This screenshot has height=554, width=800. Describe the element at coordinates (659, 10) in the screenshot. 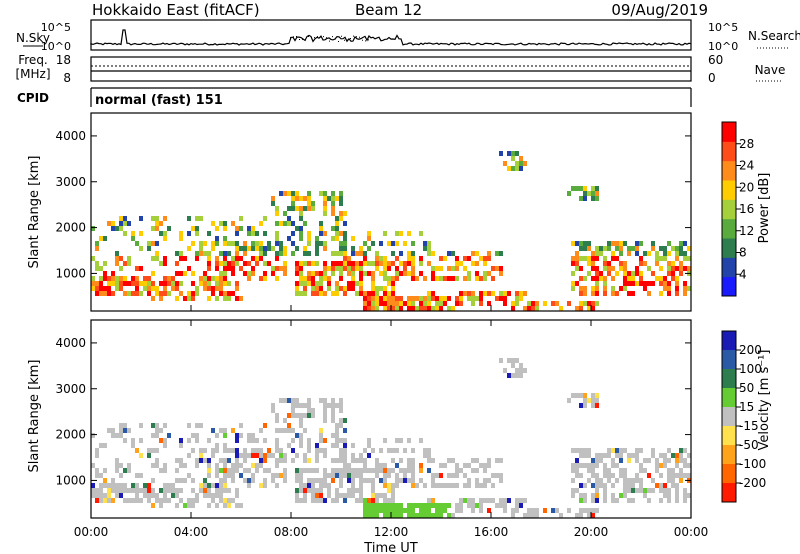

I see `date-title: 09/Aug/2019` at that location.